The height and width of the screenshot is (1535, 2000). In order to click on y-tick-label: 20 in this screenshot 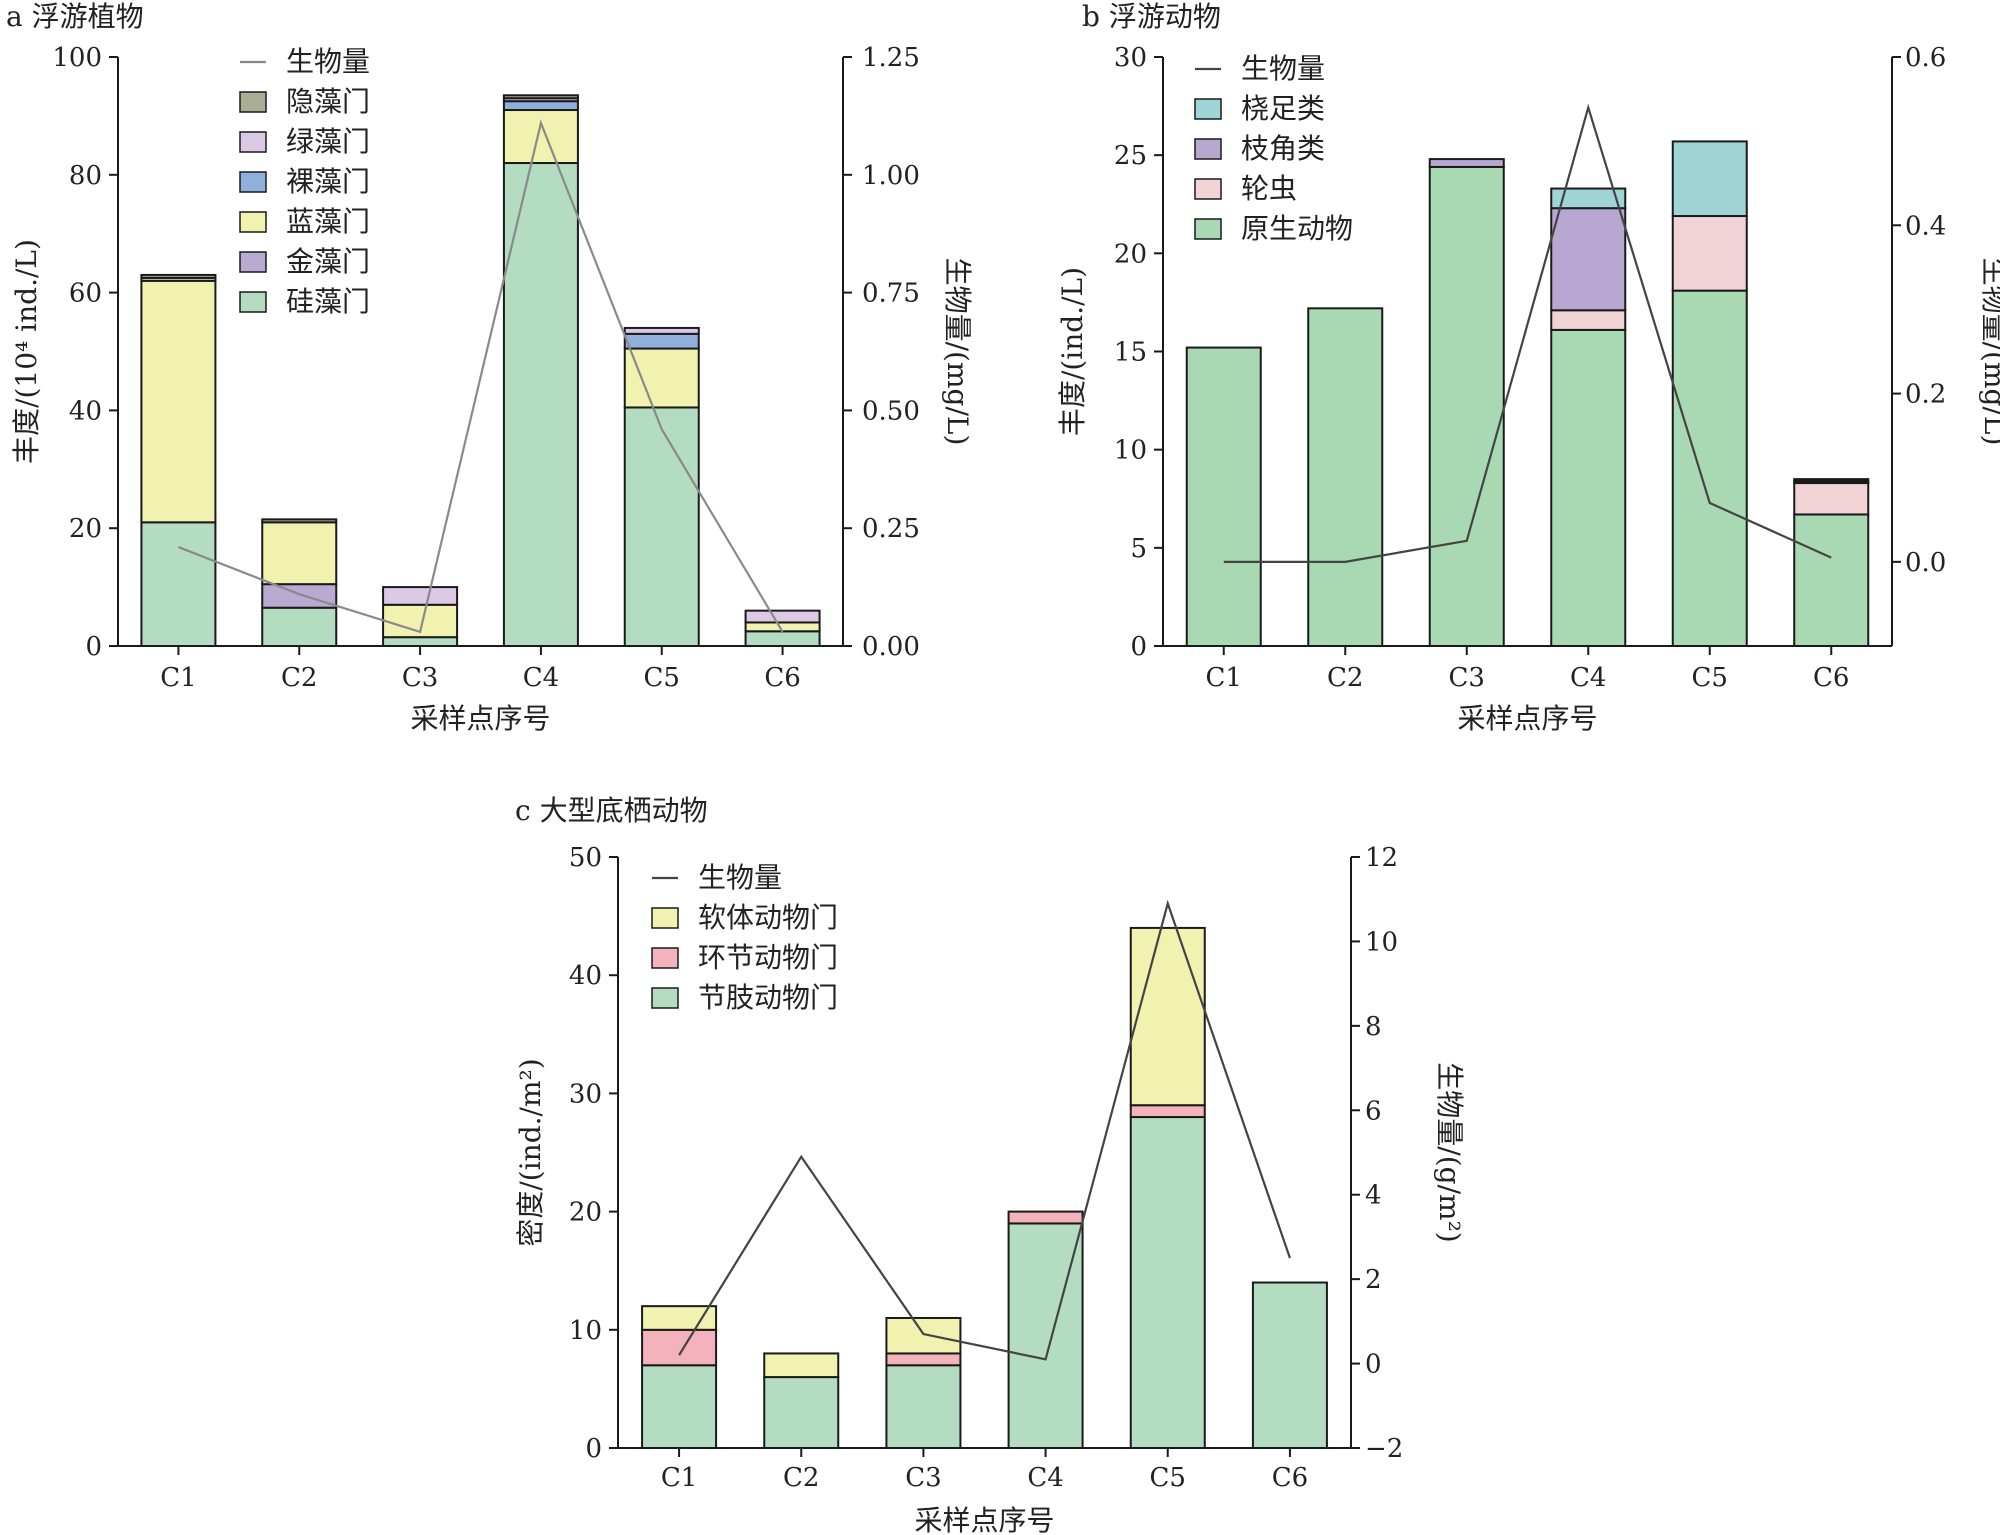, I will do `click(85, 529)`.